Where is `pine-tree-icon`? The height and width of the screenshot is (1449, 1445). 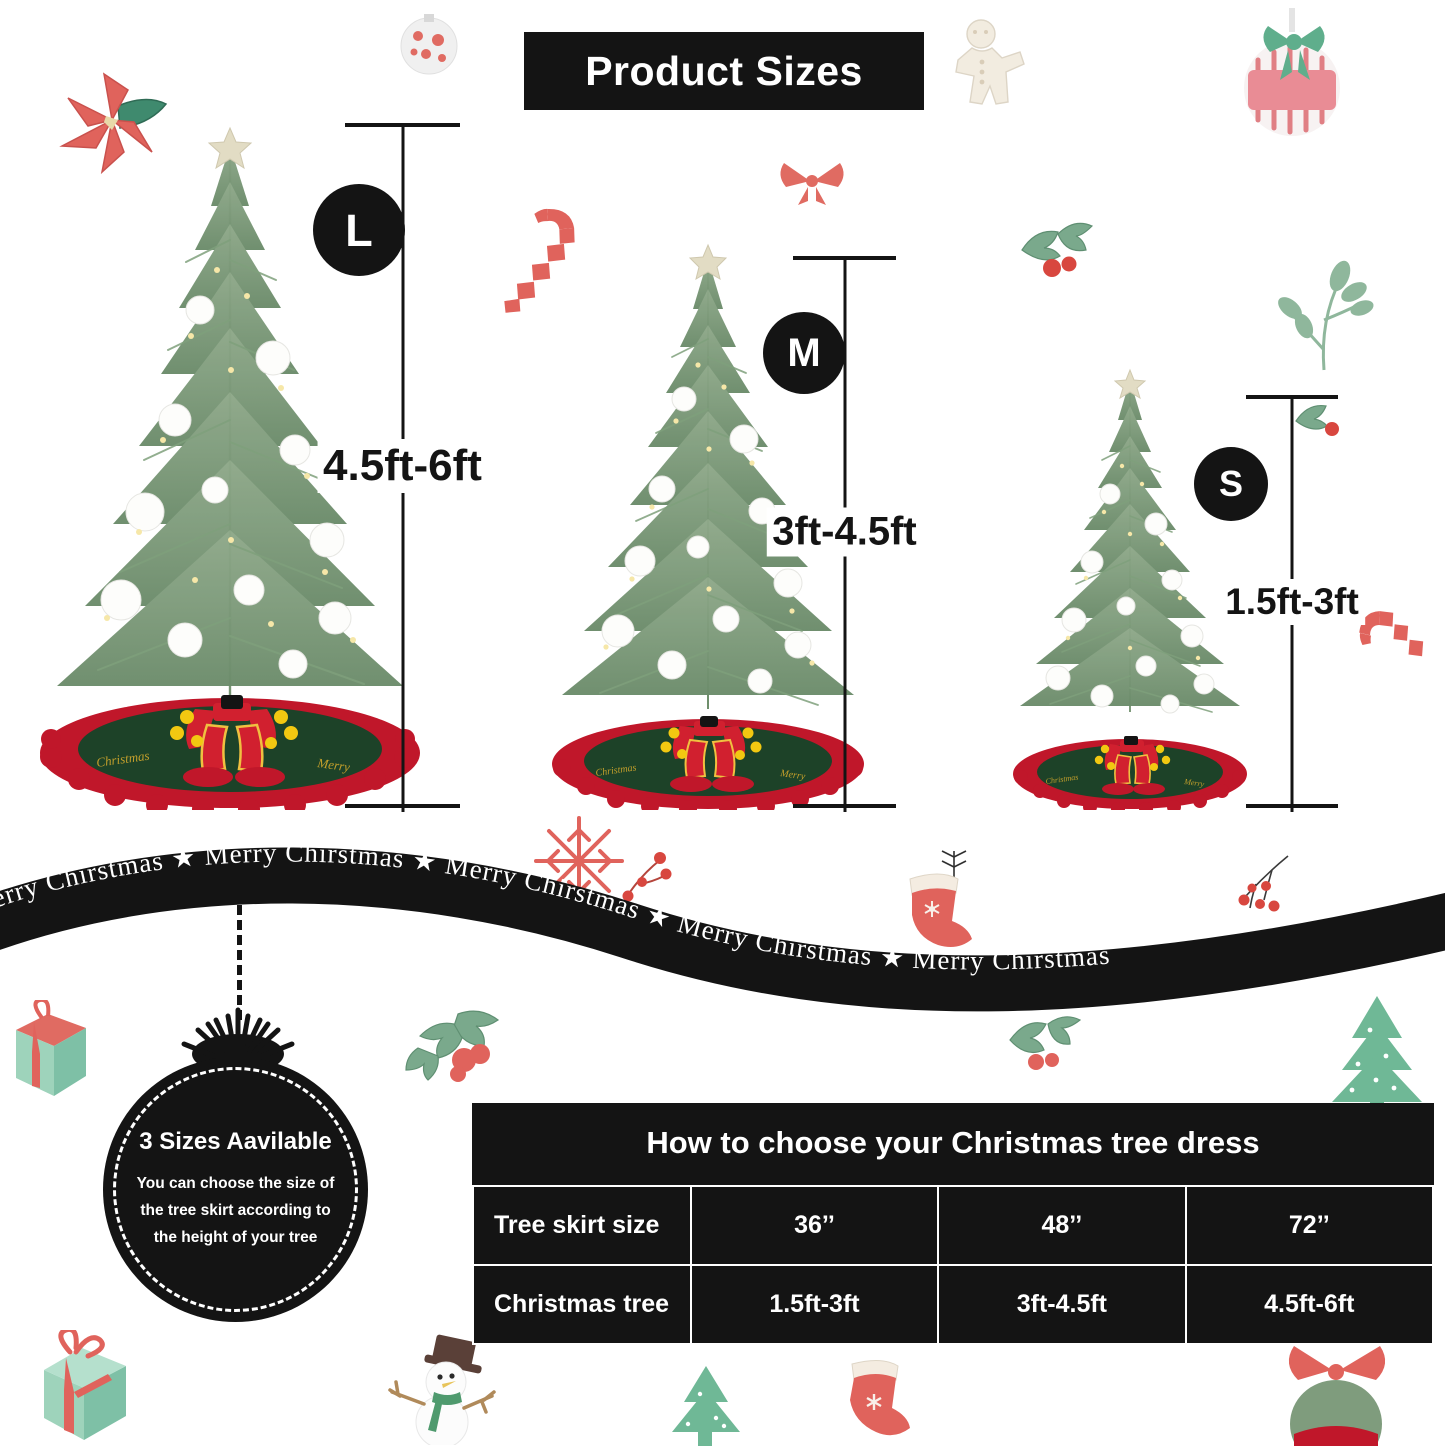 pine-tree-icon is located at coordinates (706, 1406).